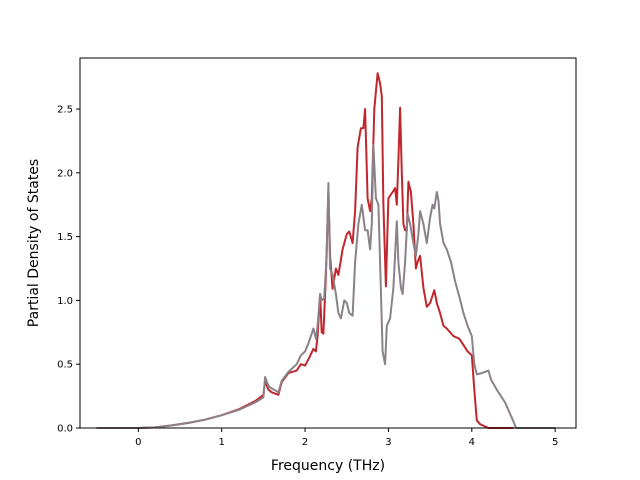  I want to click on x-tick-label: 3, so click(388, 442).